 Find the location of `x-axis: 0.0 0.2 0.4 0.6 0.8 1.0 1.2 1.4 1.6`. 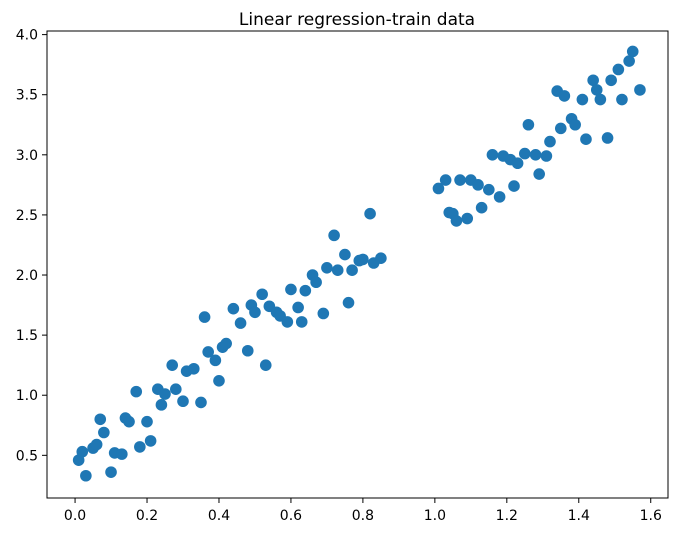

x-axis: 0.0 0.2 0.4 0.6 0.8 1.0 1.2 1.4 1.6 is located at coordinates (363, 511).